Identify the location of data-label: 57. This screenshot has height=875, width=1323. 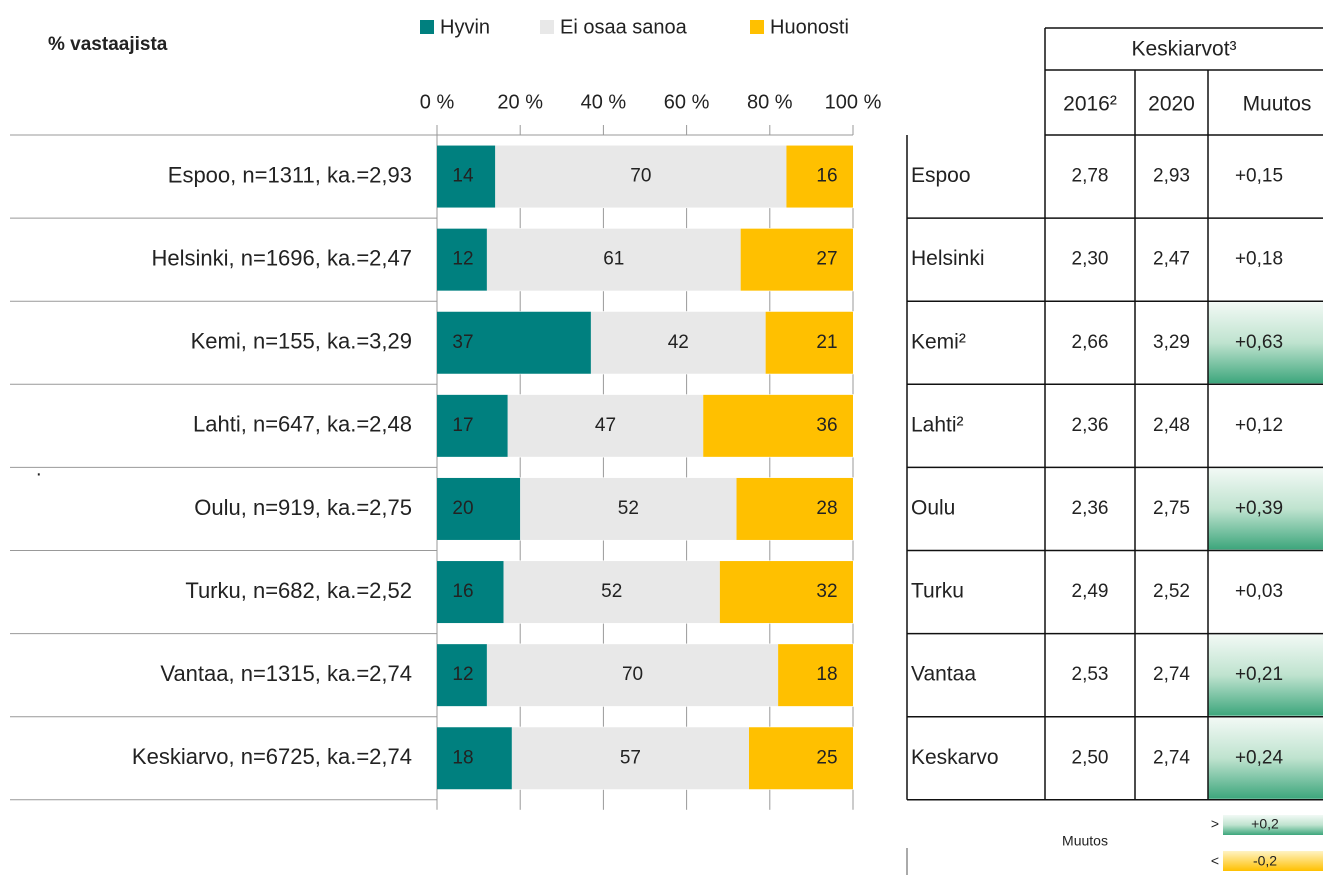
(630, 757).